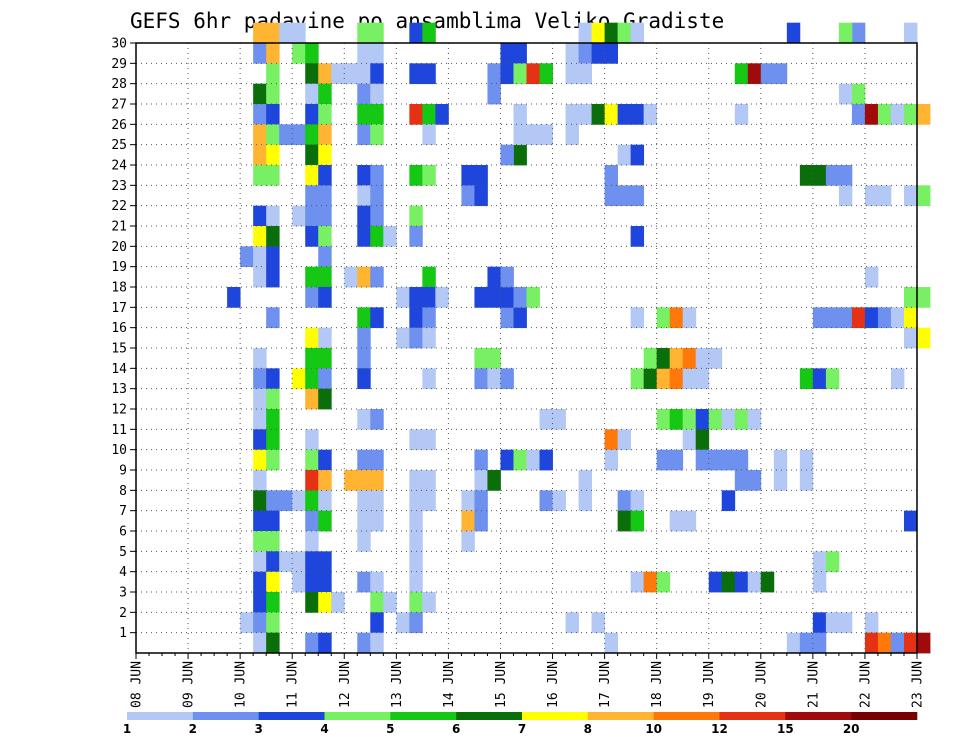 This screenshot has width=960, height=742. Describe the element at coordinates (123, 552) in the screenshot. I see `y-tick-label: 5` at that location.